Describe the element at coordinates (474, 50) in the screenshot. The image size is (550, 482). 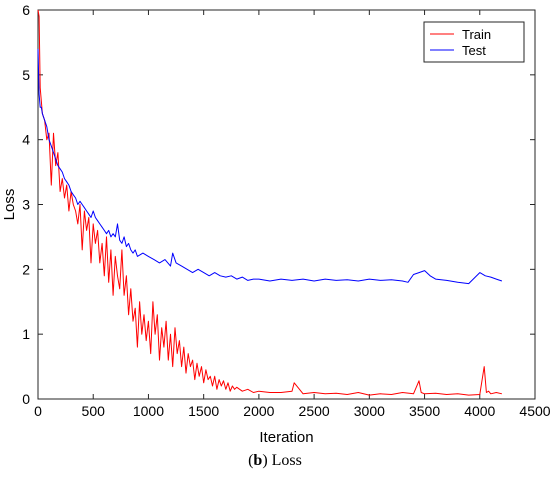
I see `legend-label: Test` at that location.